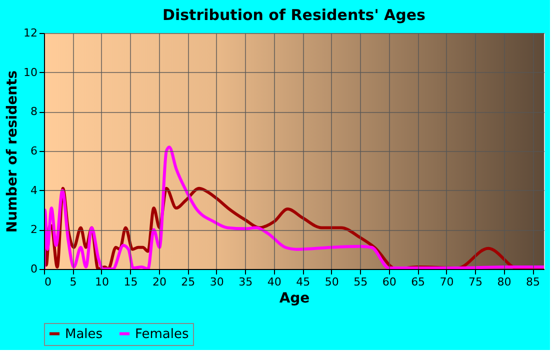 Image resolution: width=560 pixels, height=353 pixels. I want to click on x-tick-label: 10, so click(101, 282).